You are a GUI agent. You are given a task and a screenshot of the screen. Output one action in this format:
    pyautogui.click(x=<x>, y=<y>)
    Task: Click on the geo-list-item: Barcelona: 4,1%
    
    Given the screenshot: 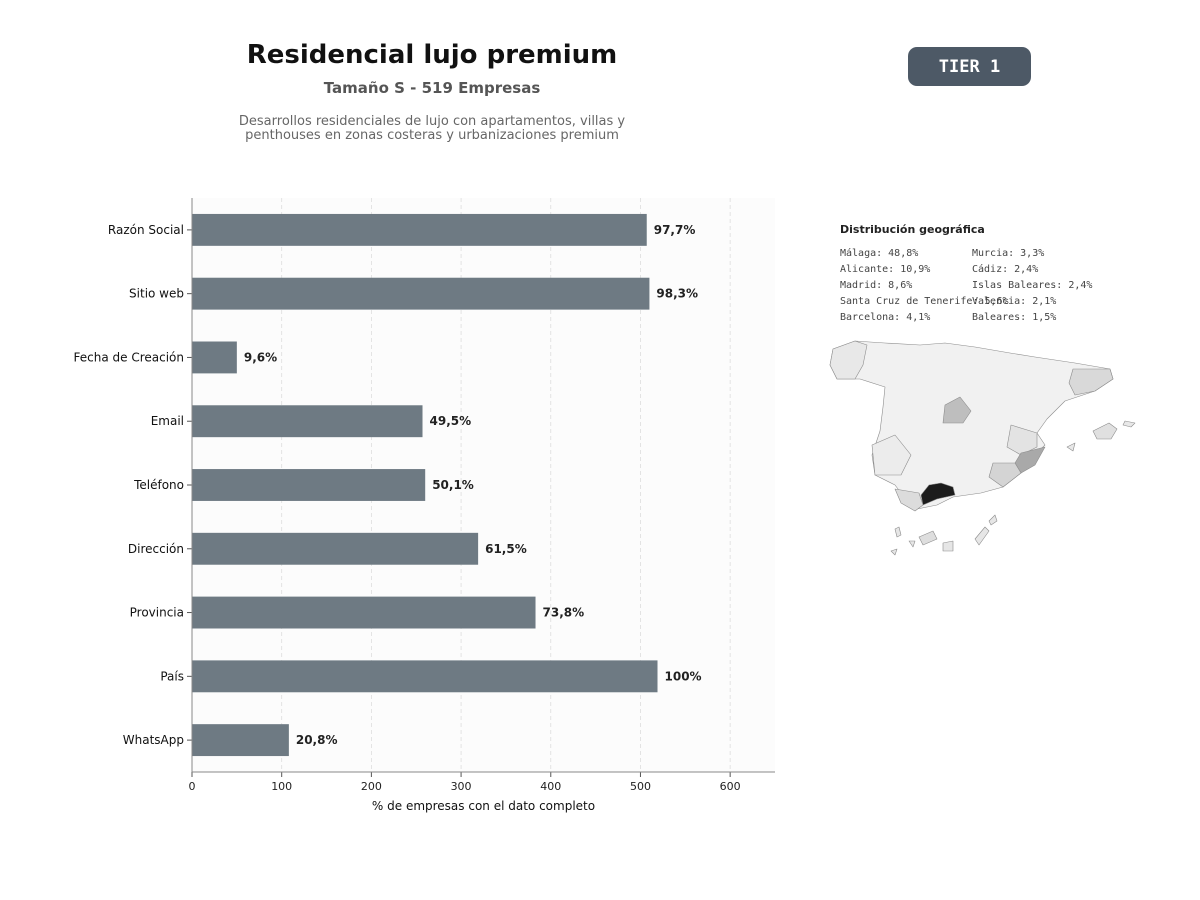 What is the action you would take?
    pyautogui.click(x=885, y=317)
    